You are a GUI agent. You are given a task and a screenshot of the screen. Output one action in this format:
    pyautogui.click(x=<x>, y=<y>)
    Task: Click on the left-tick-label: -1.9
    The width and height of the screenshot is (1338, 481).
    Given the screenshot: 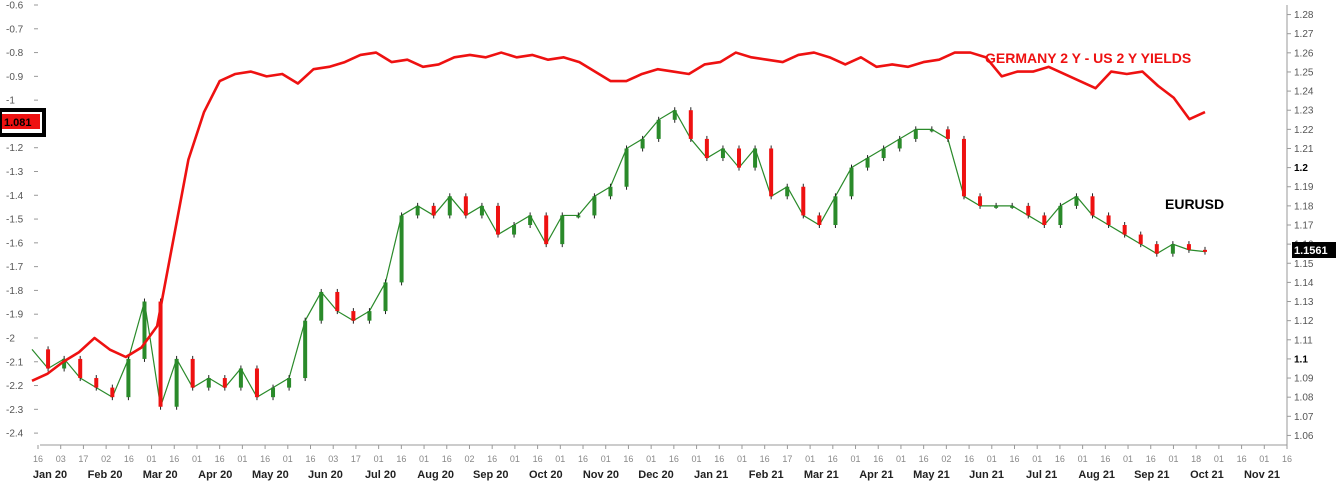 What is the action you would take?
    pyautogui.click(x=15, y=315)
    